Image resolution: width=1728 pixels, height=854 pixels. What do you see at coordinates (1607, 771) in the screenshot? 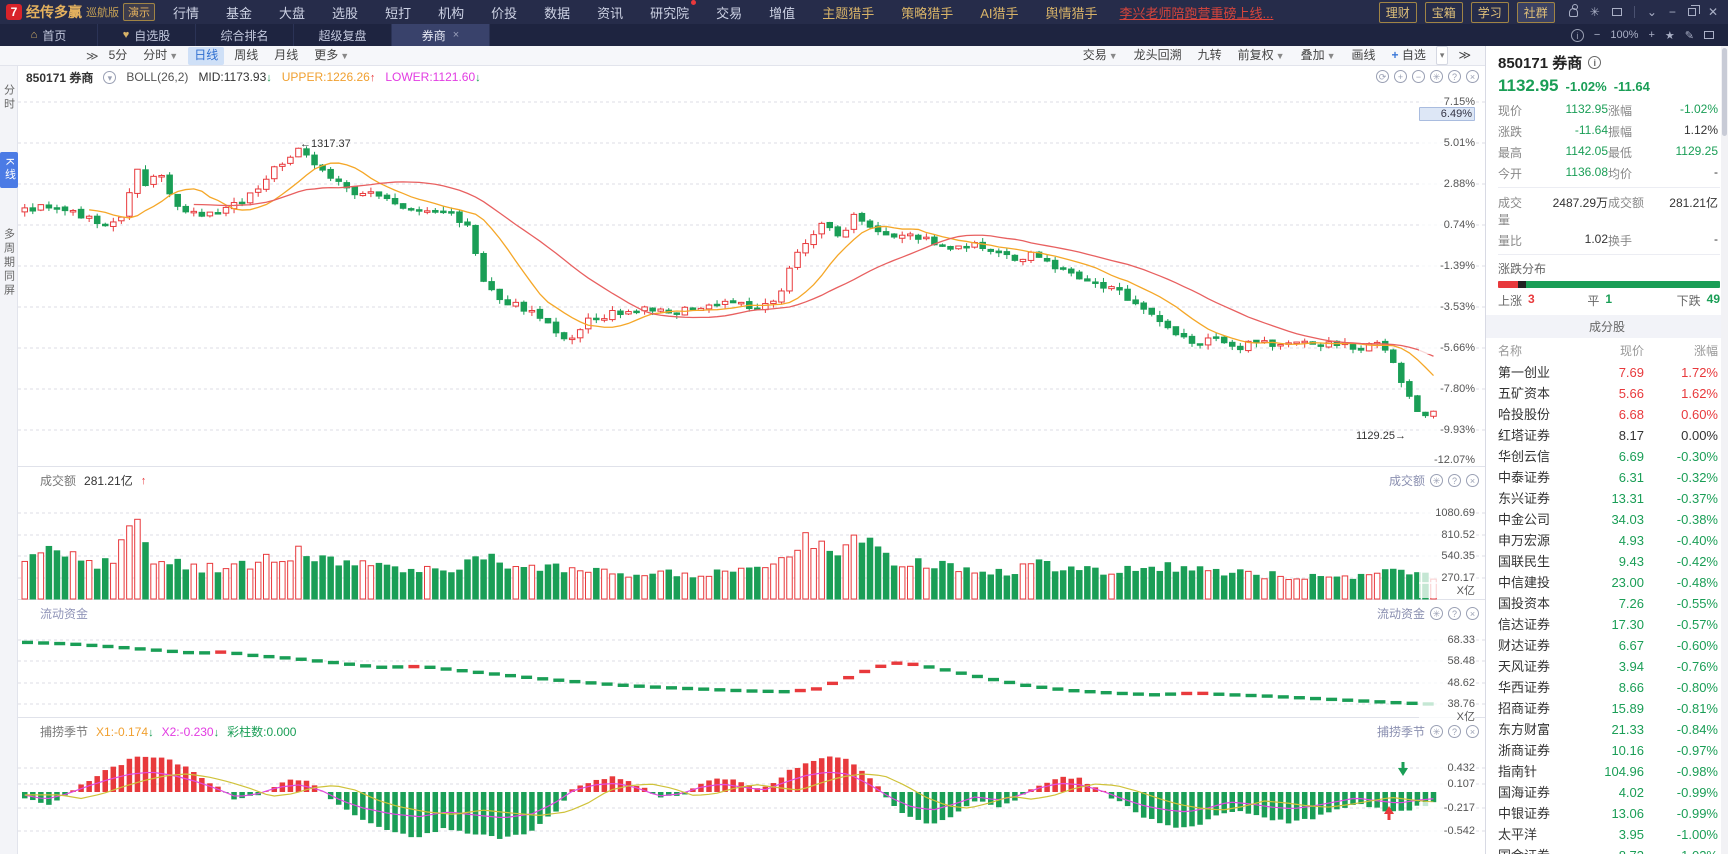
I see `stock-row-指南针: 指南针 104.96 -0.98%` at bounding box center [1607, 771].